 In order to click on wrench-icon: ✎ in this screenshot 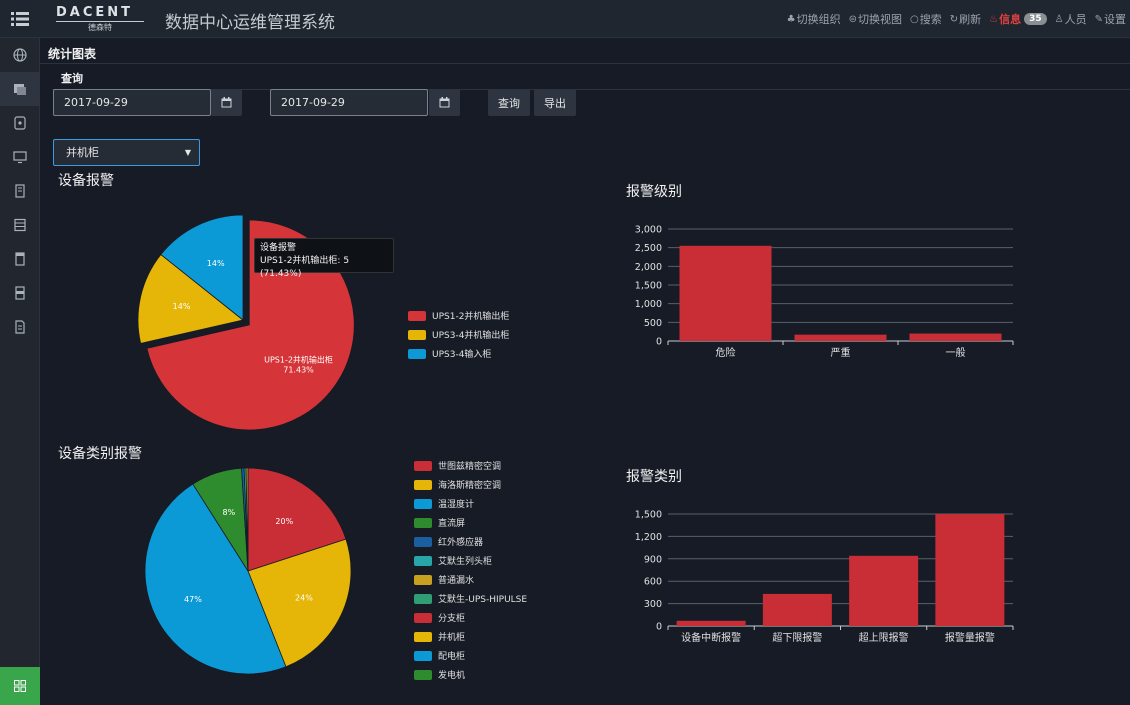, I will do `click(1098, 19)`.